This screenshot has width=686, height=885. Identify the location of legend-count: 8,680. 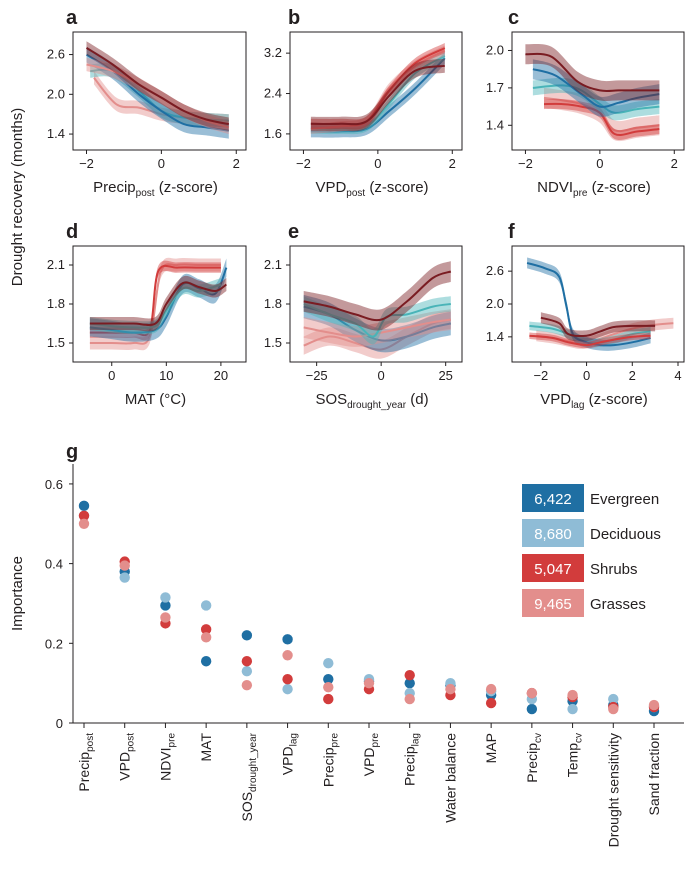
(553, 534).